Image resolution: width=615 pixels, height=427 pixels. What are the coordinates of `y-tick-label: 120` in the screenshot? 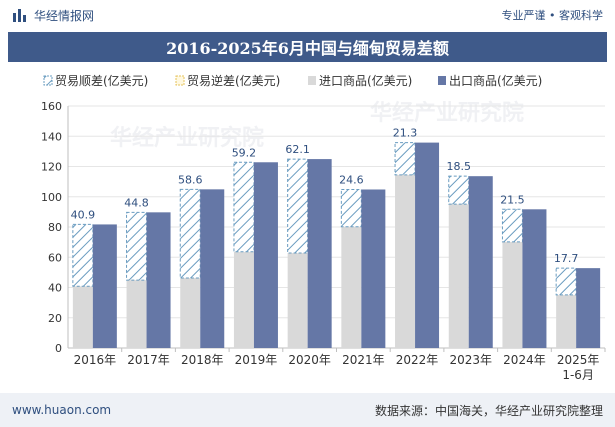 It's located at (51, 167).